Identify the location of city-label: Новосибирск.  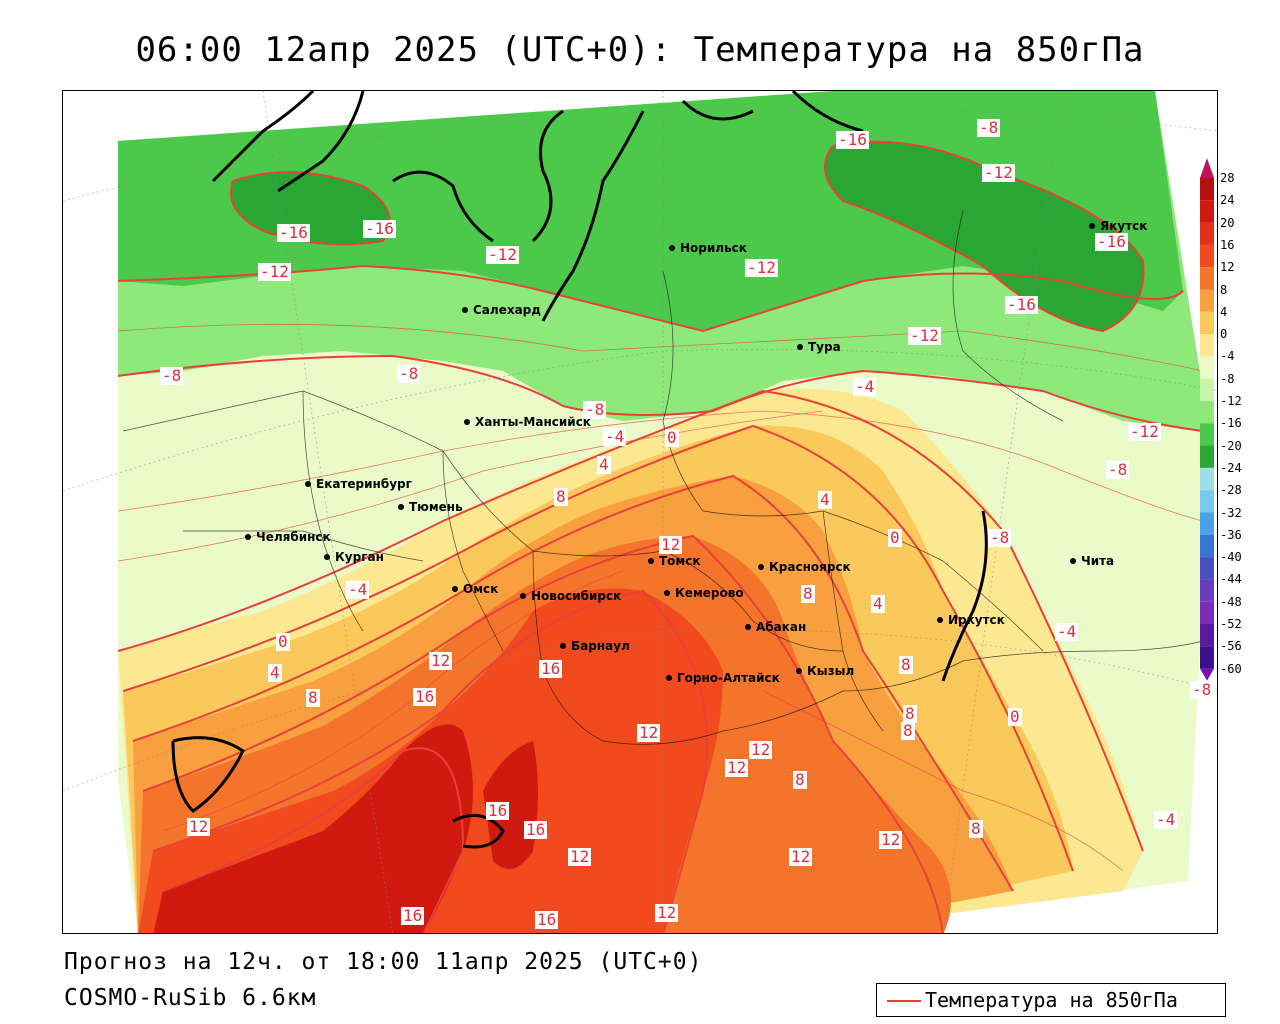
(570, 596).